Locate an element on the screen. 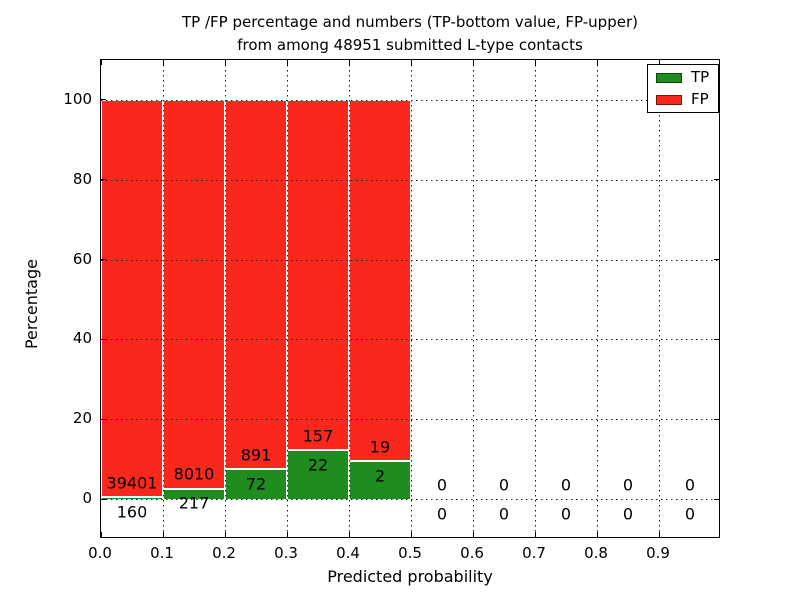  tp-count-label: 22 is located at coordinates (318, 465).